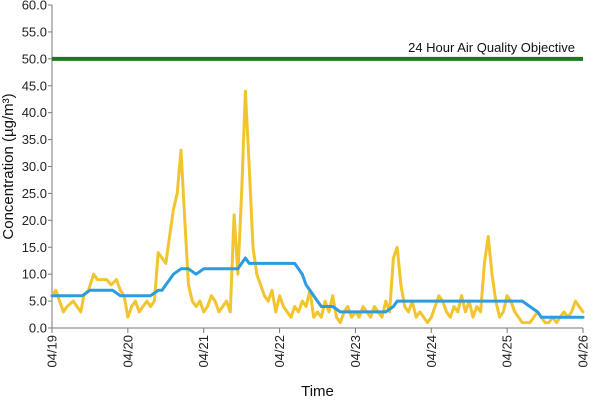  I want to click on x-tick-labels: 04/19 04/20 04/21 04/22 04/23 04/24 04/25 04/26, so click(318, 351).